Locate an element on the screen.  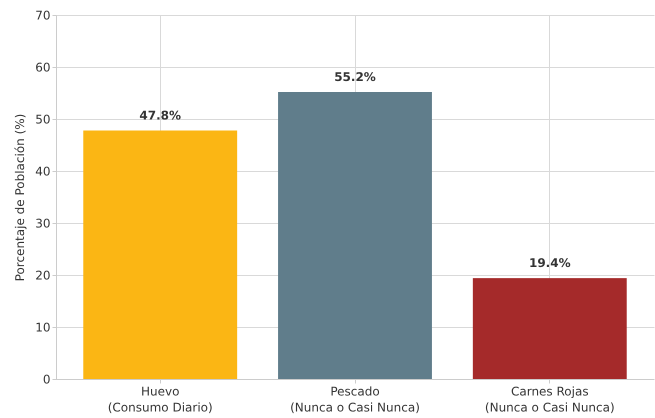
x-tick-label: Pescado (Nunca o Casi Nunca) is located at coordinates (355, 399).